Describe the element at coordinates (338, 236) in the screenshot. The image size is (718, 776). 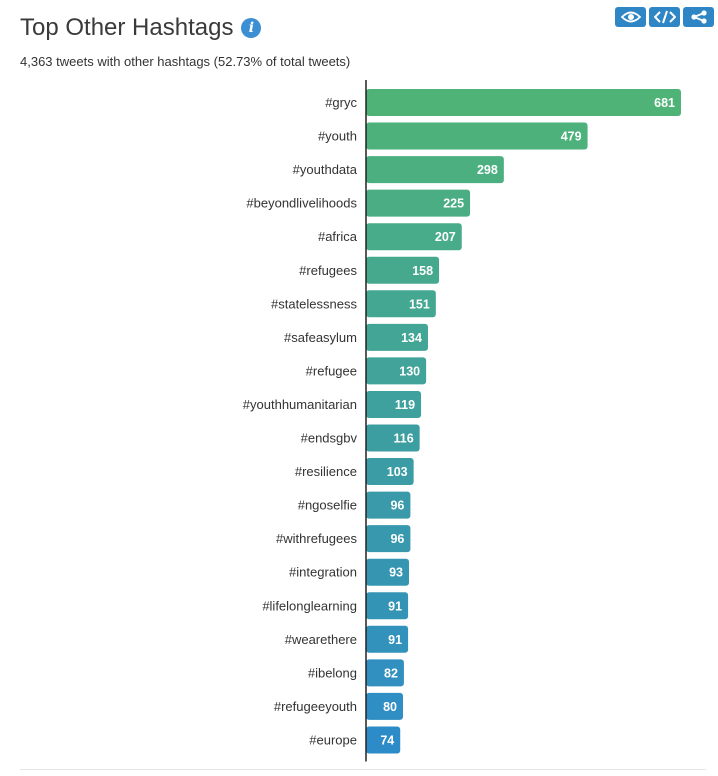
I see `category-label: #africa` at that location.